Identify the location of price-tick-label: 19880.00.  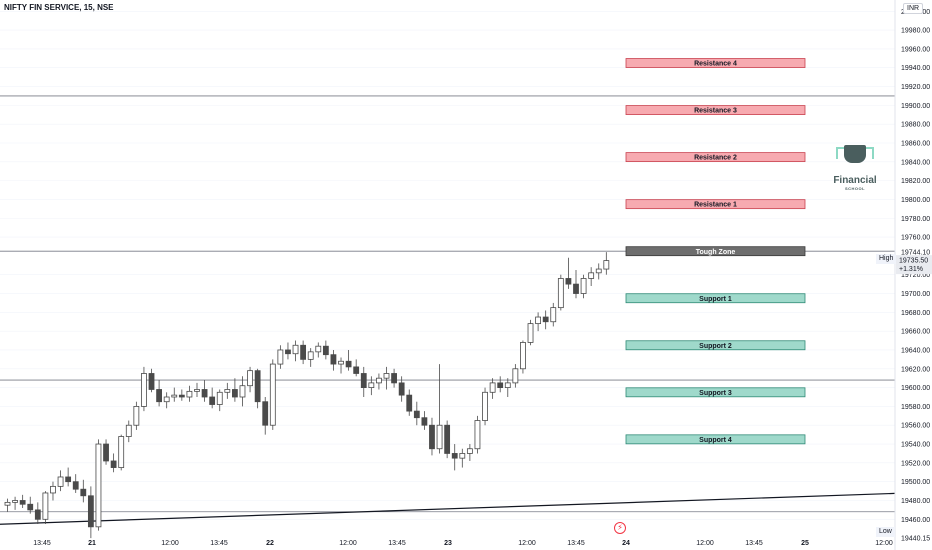
(915, 125).